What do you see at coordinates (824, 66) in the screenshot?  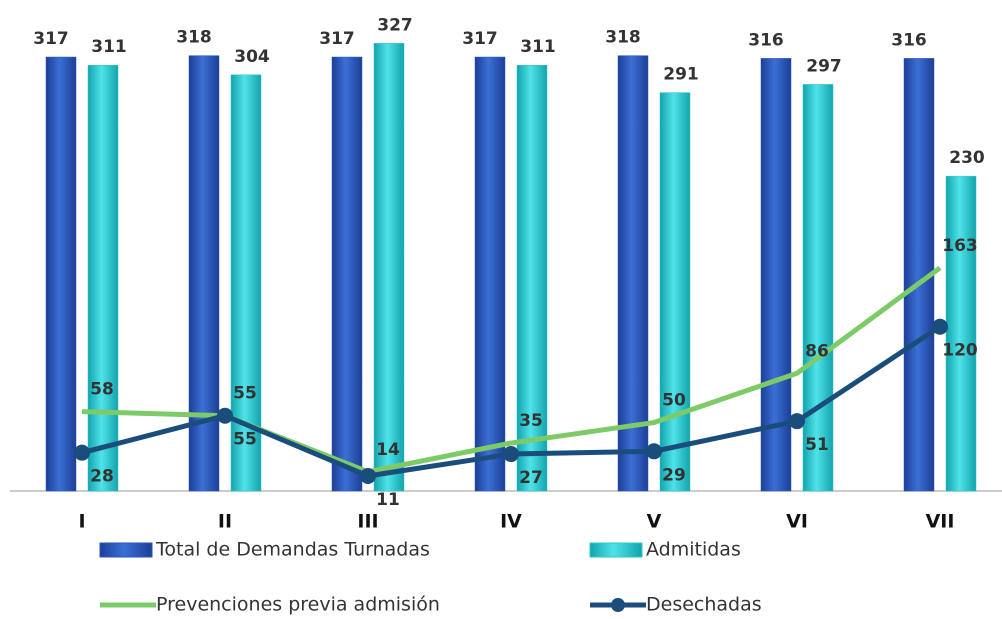 I see `value-label: 297` at bounding box center [824, 66].